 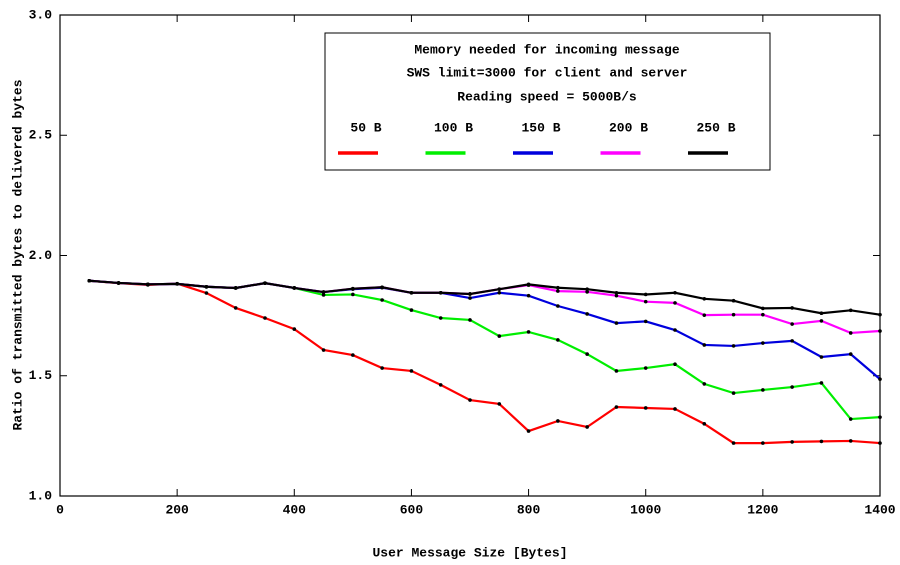 What do you see at coordinates (547, 72) in the screenshot?
I see `legend-title: SWS limit=3000 for client and server` at bounding box center [547, 72].